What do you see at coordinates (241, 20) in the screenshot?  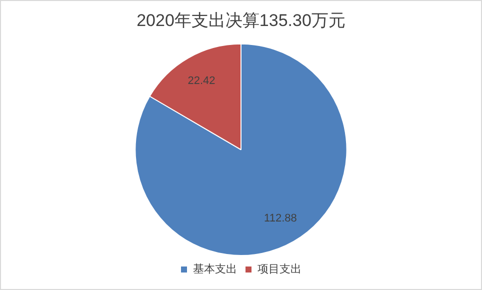 I see `chart-title: 2020年支出决算135.30万元` at bounding box center [241, 20].